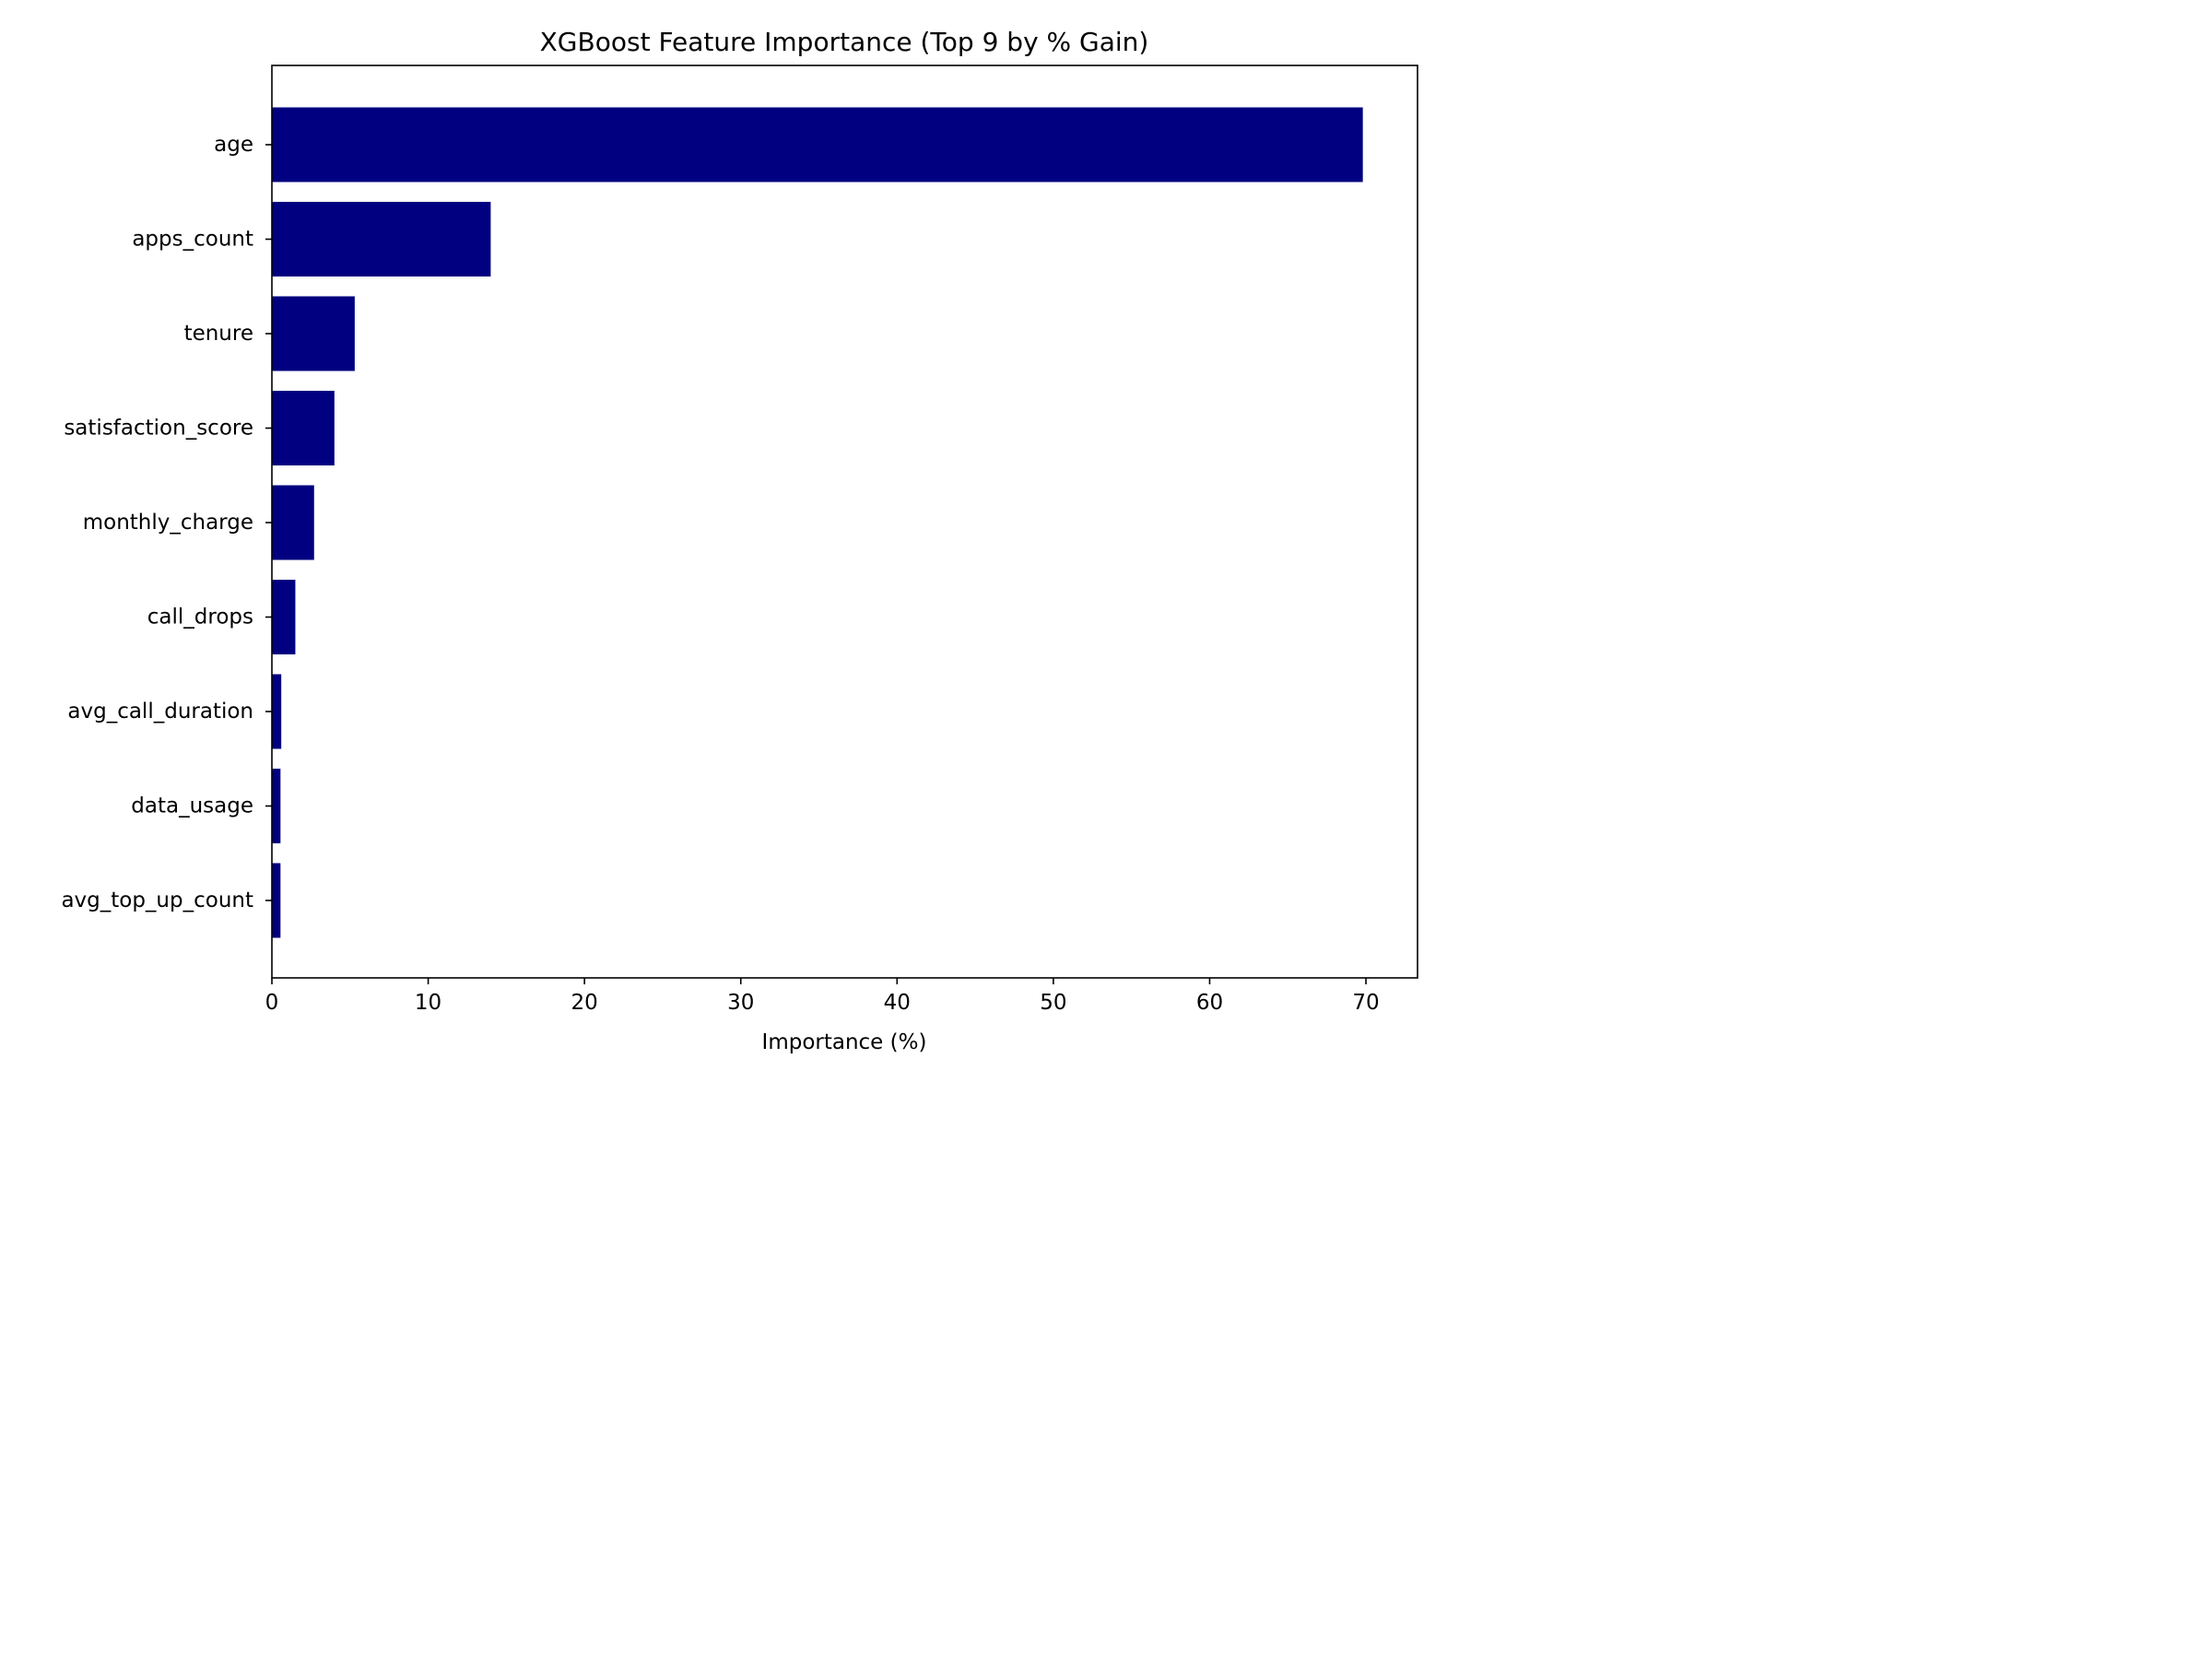 The height and width of the screenshot is (1659, 2212). I want to click on bar-apps-count, so click(381, 239).